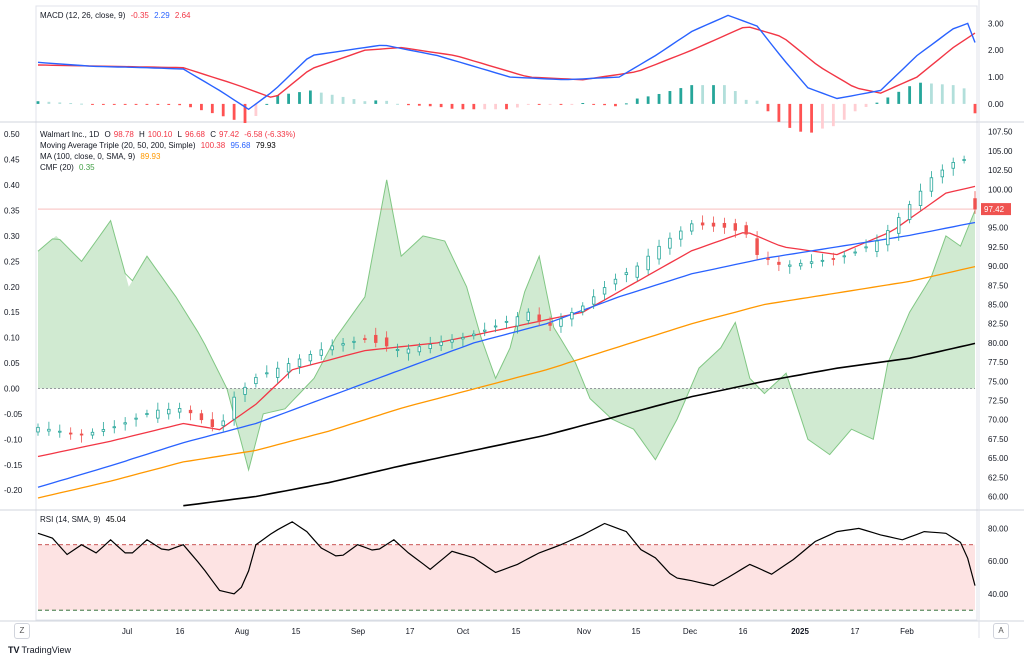  I want to click on rsi-label: RSI (14, SMA, 9), so click(70, 519).